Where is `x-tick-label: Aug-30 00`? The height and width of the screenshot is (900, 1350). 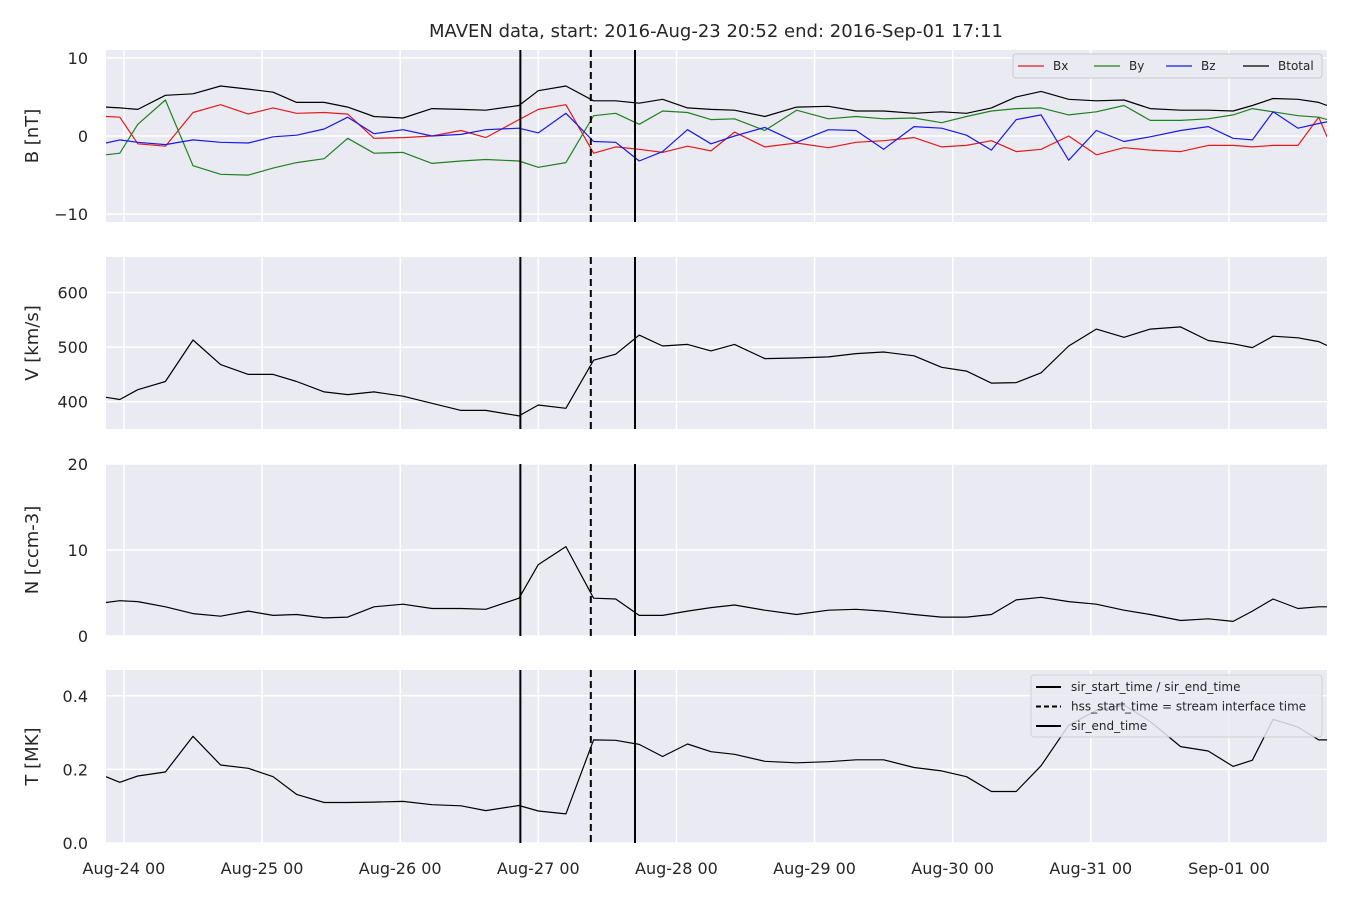 x-tick-label: Aug-30 00 is located at coordinates (952, 868).